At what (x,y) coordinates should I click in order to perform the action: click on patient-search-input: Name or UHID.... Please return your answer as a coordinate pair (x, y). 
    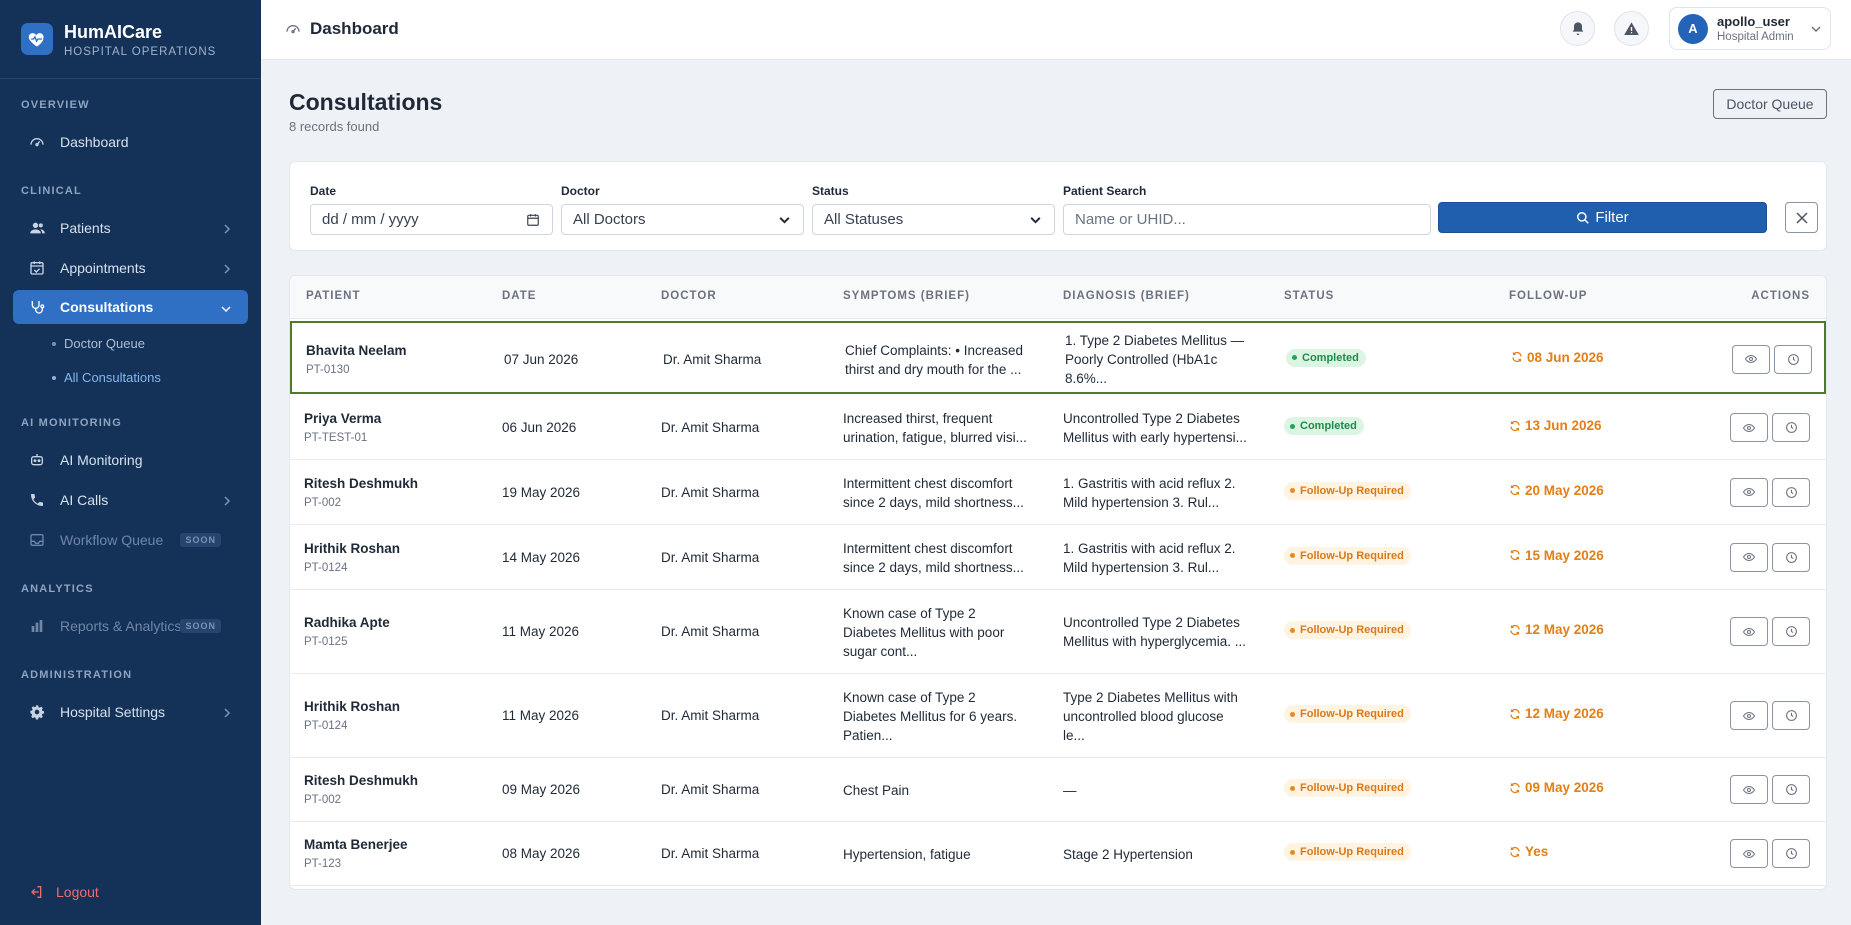
    Looking at the image, I should click on (1247, 219).